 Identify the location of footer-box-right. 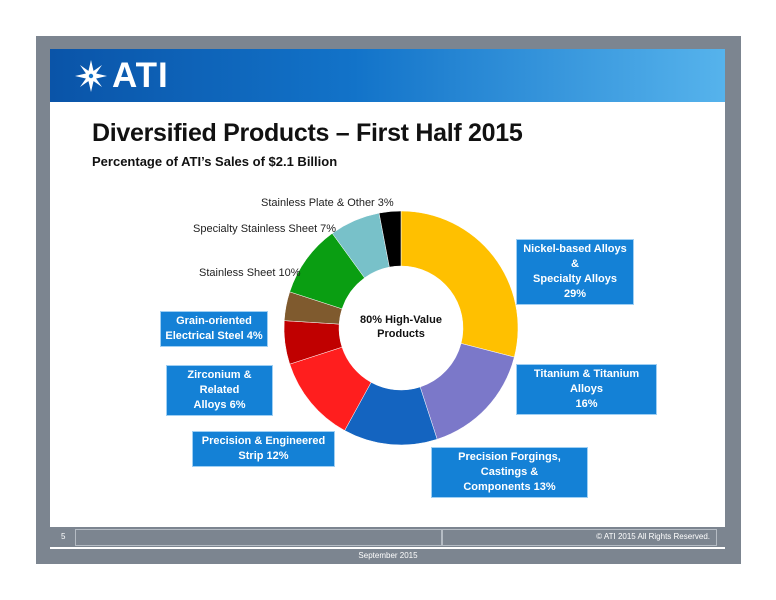
(579, 537).